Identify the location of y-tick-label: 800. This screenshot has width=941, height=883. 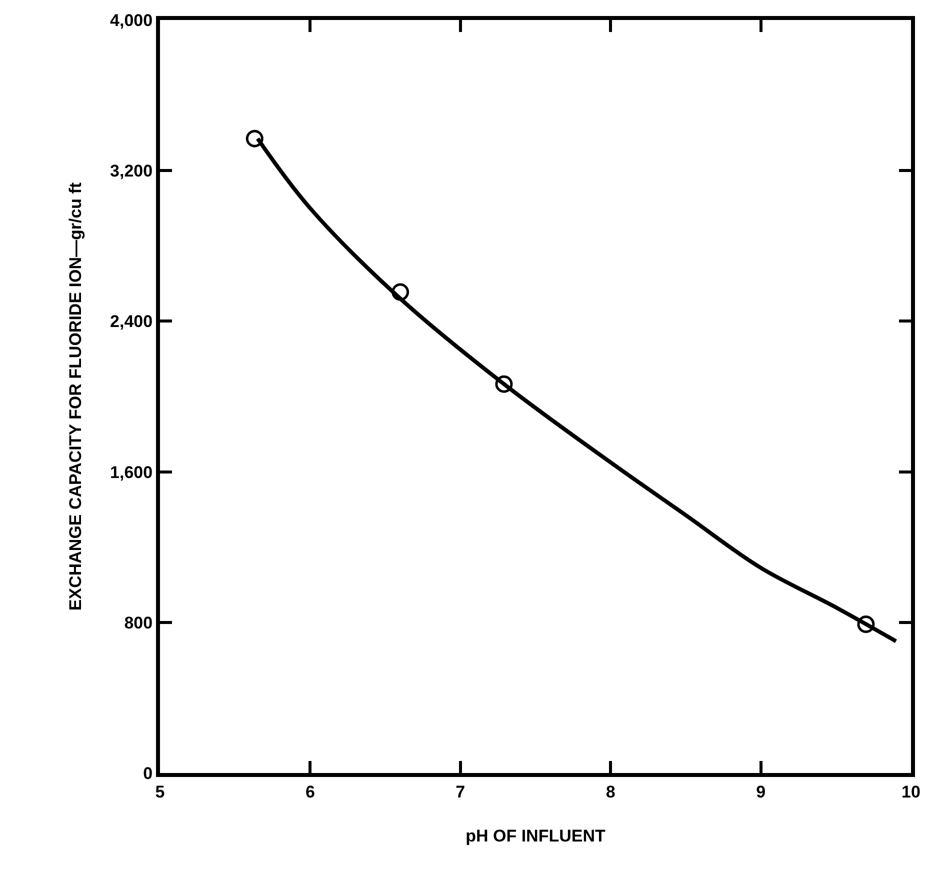
(138, 622).